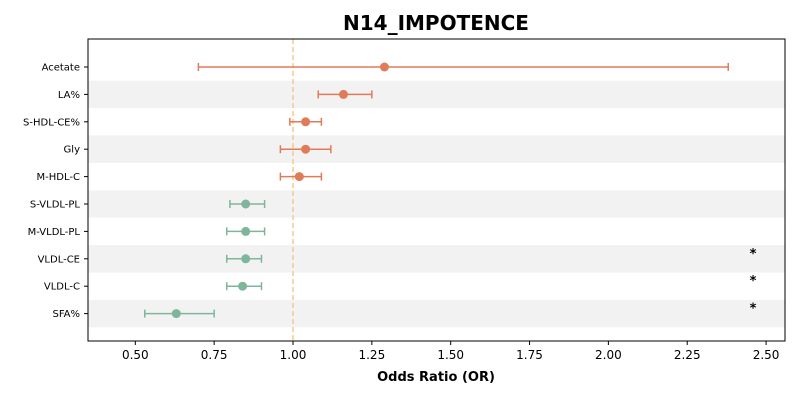 Image resolution: width=800 pixels, height=400 pixels. I want to click on y-tick-label: Acetate, so click(61, 68).